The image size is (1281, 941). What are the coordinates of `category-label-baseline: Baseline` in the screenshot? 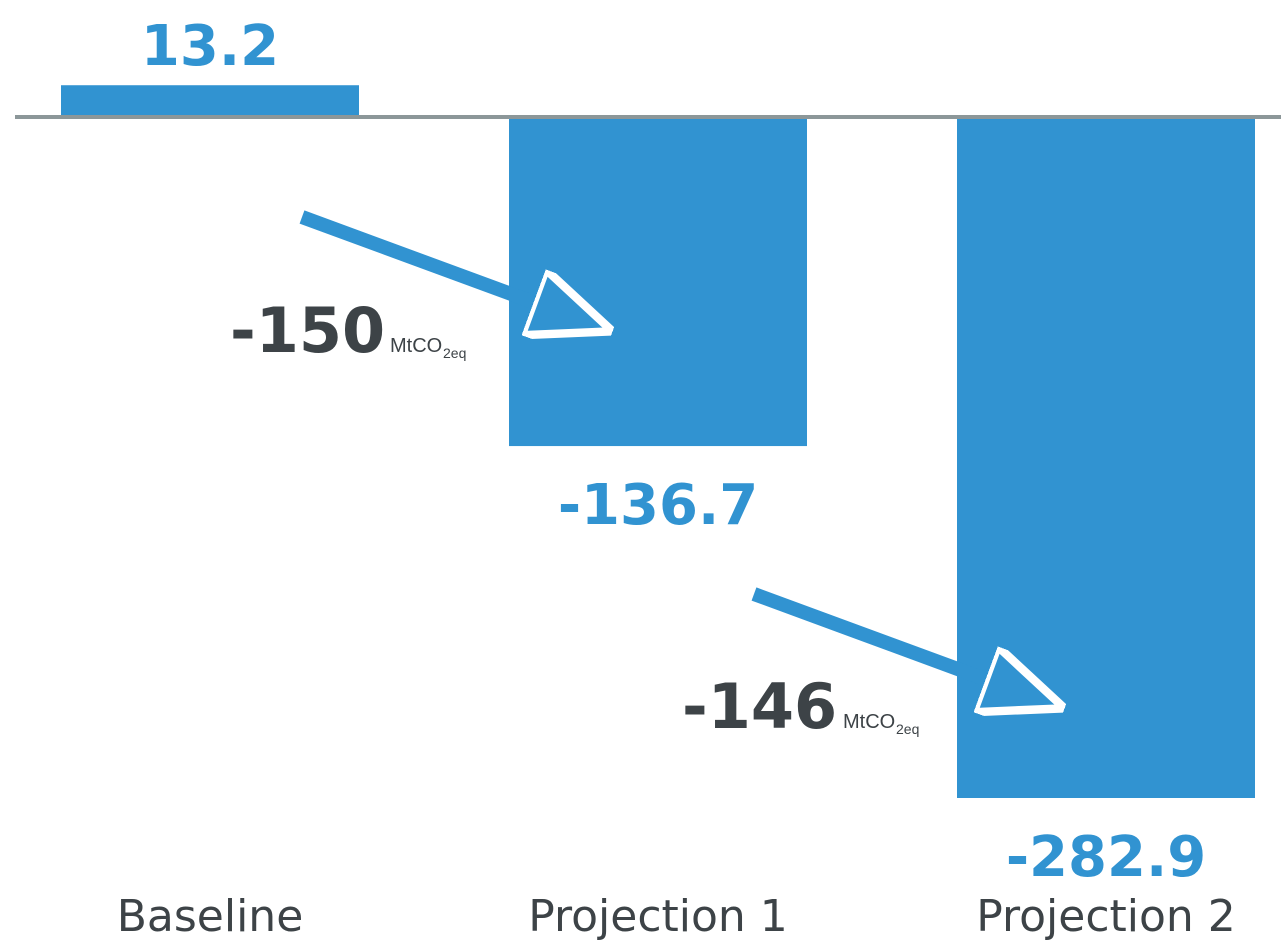 It's located at (210, 916).